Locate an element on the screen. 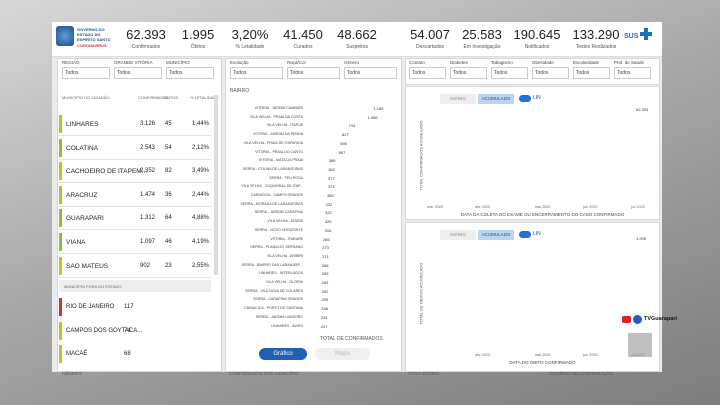  footer-label: CRITÉRIO DE CONFIRMAÇÃO is located at coordinates (581, 373).